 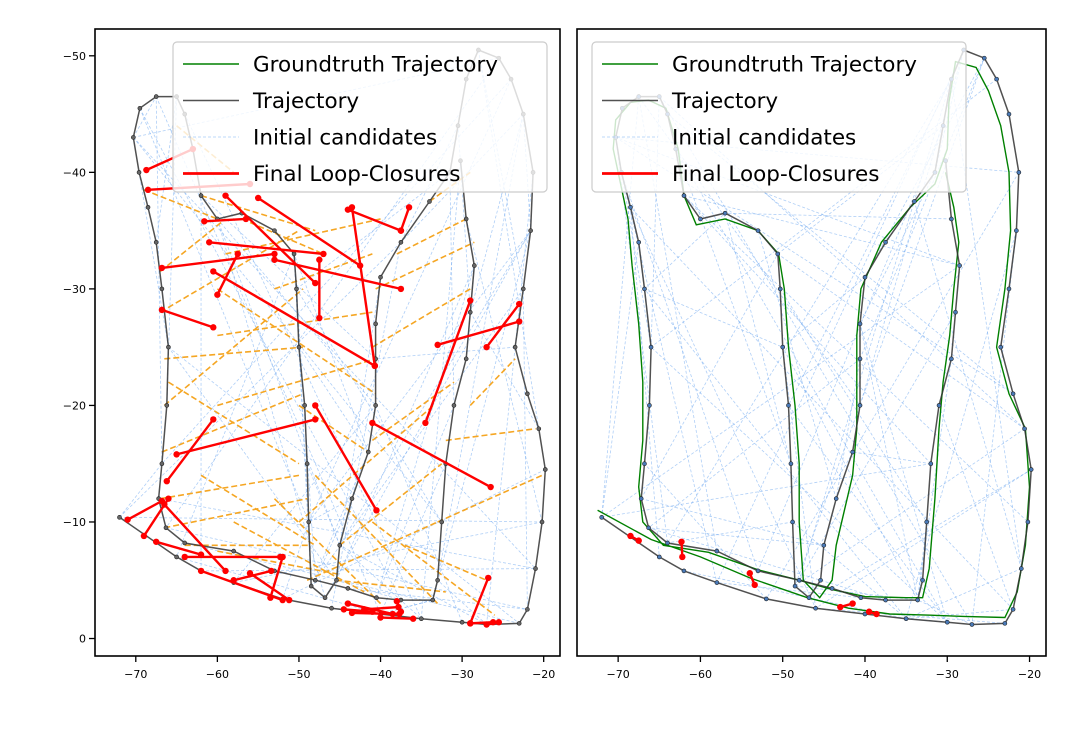 What do you see at coordinates (74, 56) in the screenshot?
I see `left-y-tick-label: −50` at bounding box center [74, 56].